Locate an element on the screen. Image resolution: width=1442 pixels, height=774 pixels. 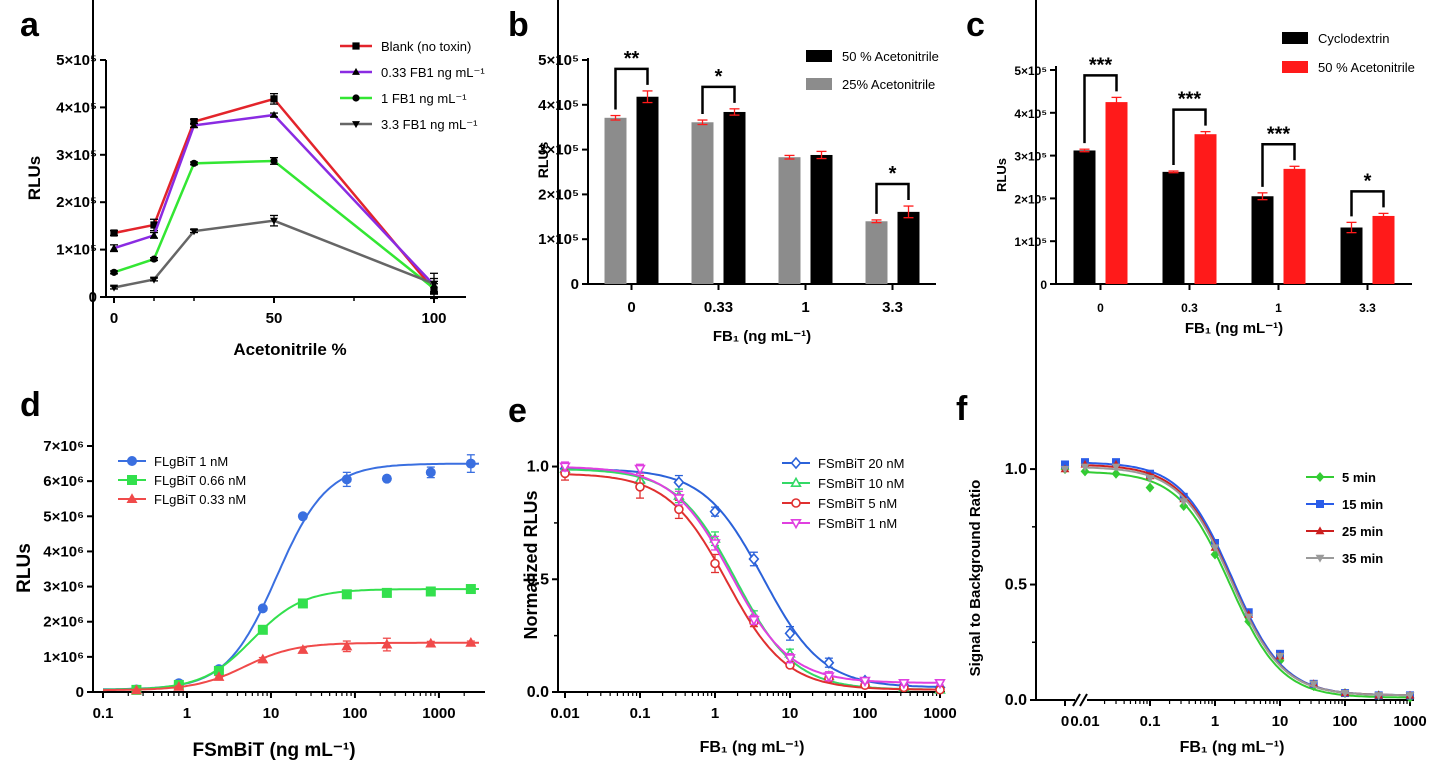
legend-label: 25% Acetonitrile is located at coordinates (888, 84).